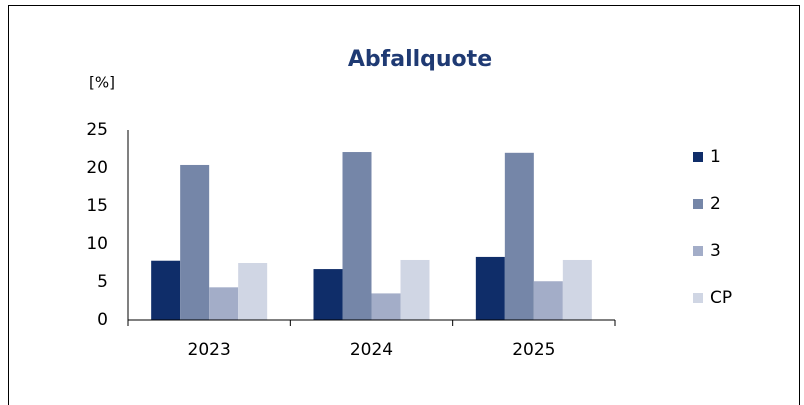 This screenshot has height=405, width=804. Describe the element at coordinates (102, 83) in the screenshot. I see `y-axis-label: [%]` at that location.